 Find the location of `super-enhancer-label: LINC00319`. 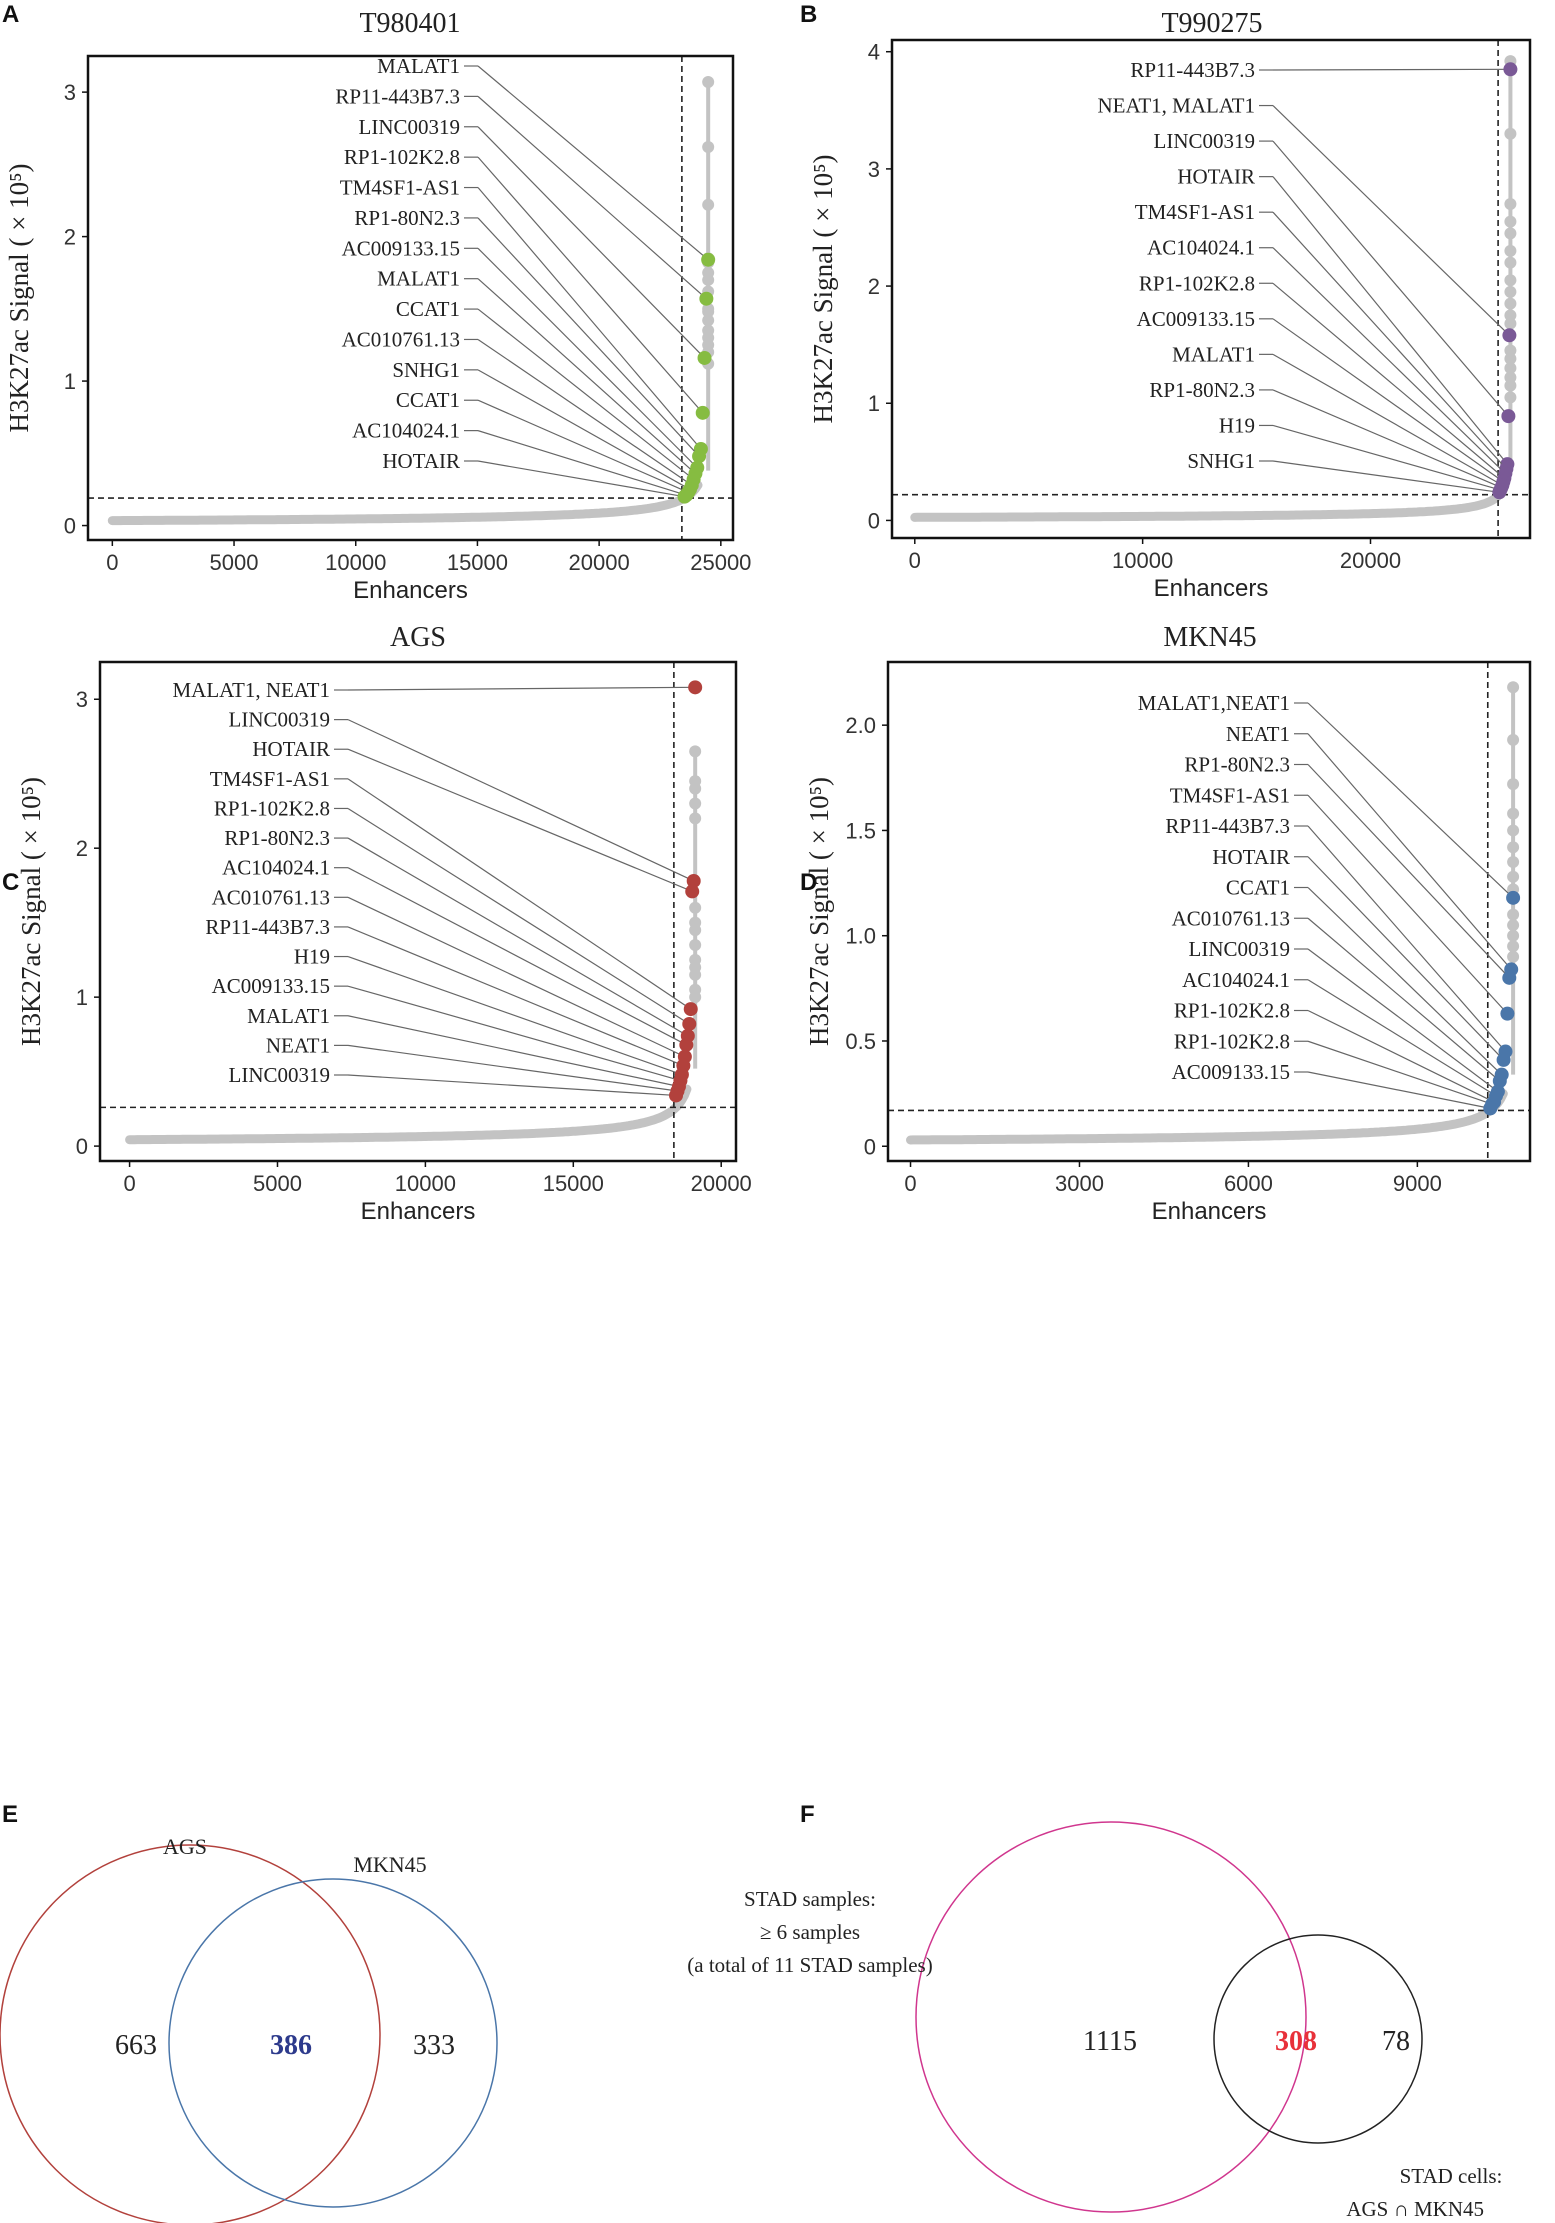

super-enhancer-label: LINC00319 is located at coordinates (280, 1075).